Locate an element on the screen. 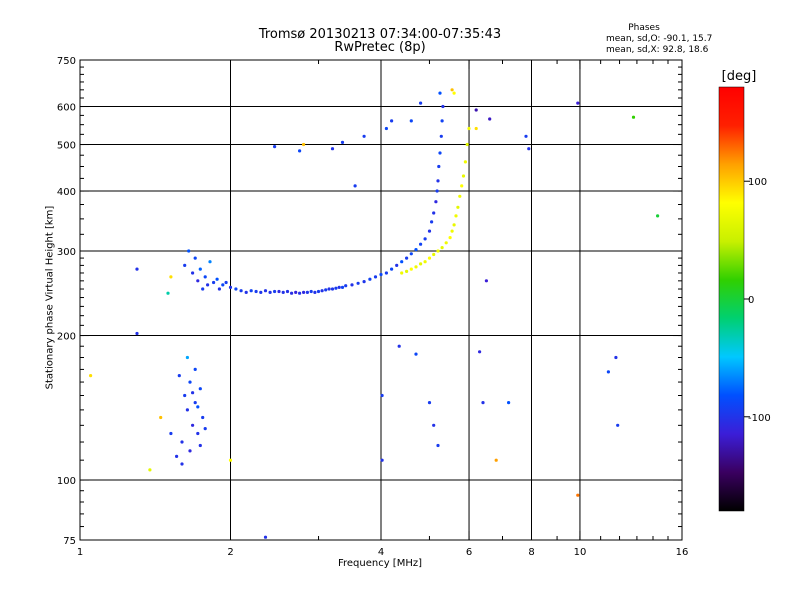 This screenshot has width=800, height=600. x-tick-label: 8 is located at coordinates (531, 552).